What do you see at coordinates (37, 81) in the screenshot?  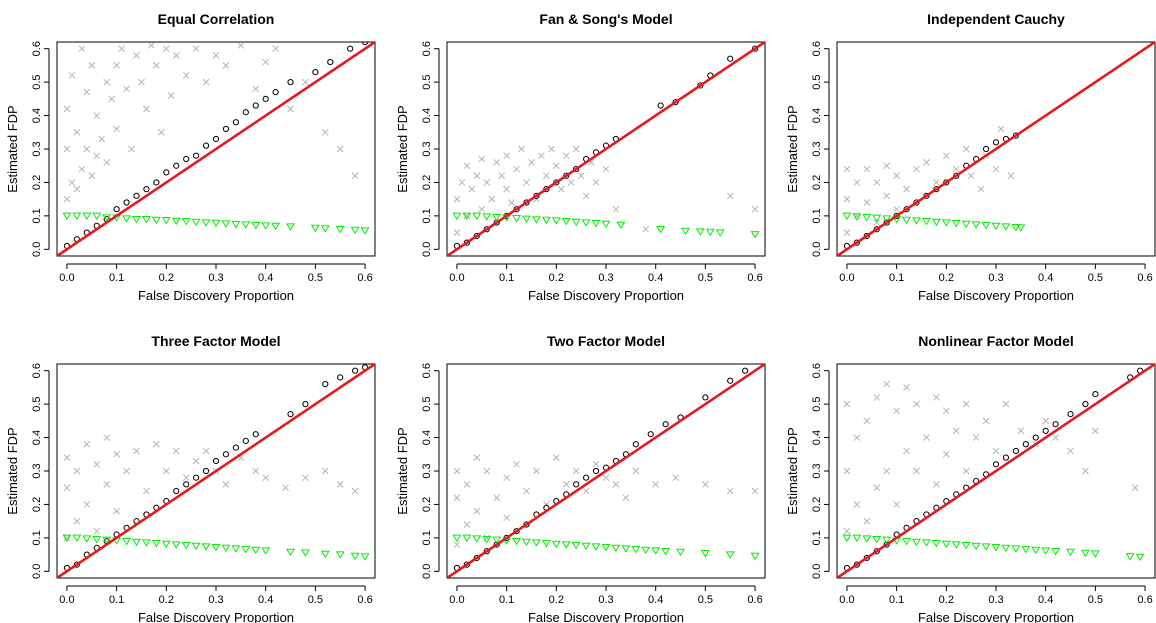 I see `y-tick-label: 0.5` at bounding box center [37, 81].